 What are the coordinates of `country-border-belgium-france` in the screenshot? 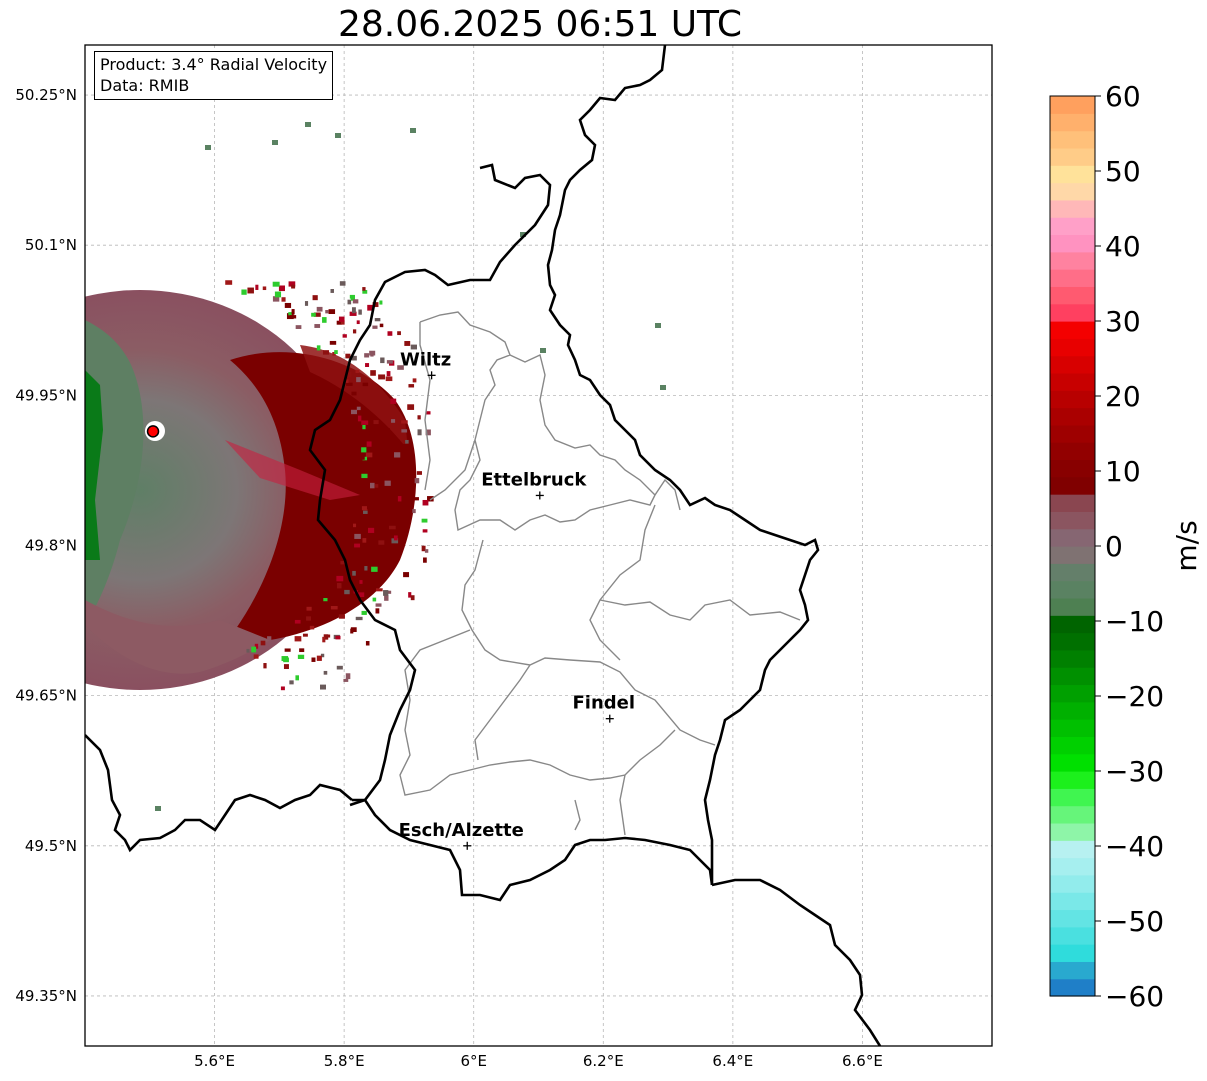 It's located at (219, 793).